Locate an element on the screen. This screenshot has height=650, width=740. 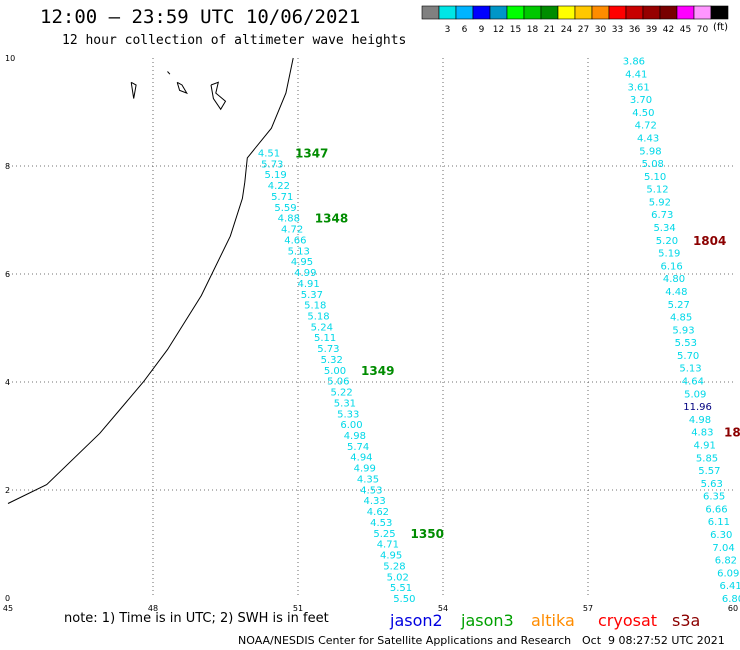
pass-time-label: 1804 is located at coordinates (709, 241).